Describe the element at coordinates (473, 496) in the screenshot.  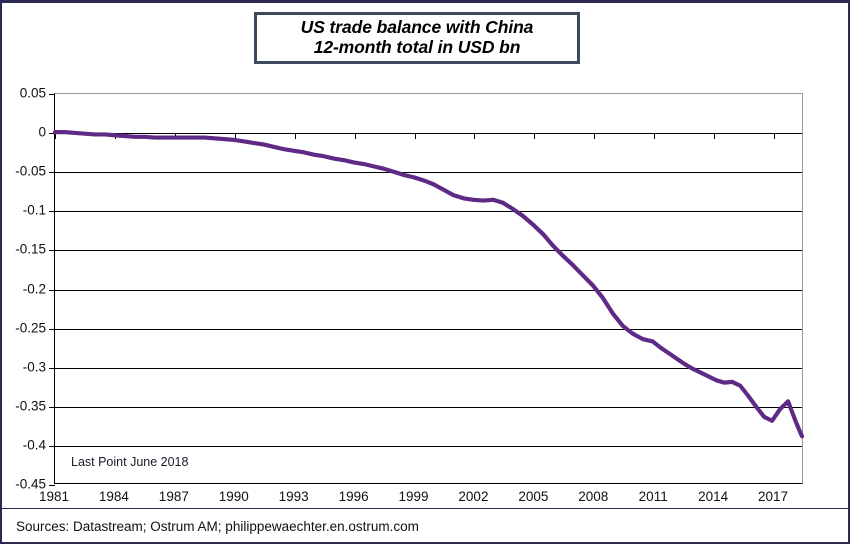
I see `x-axis-label: 2002` at that location.